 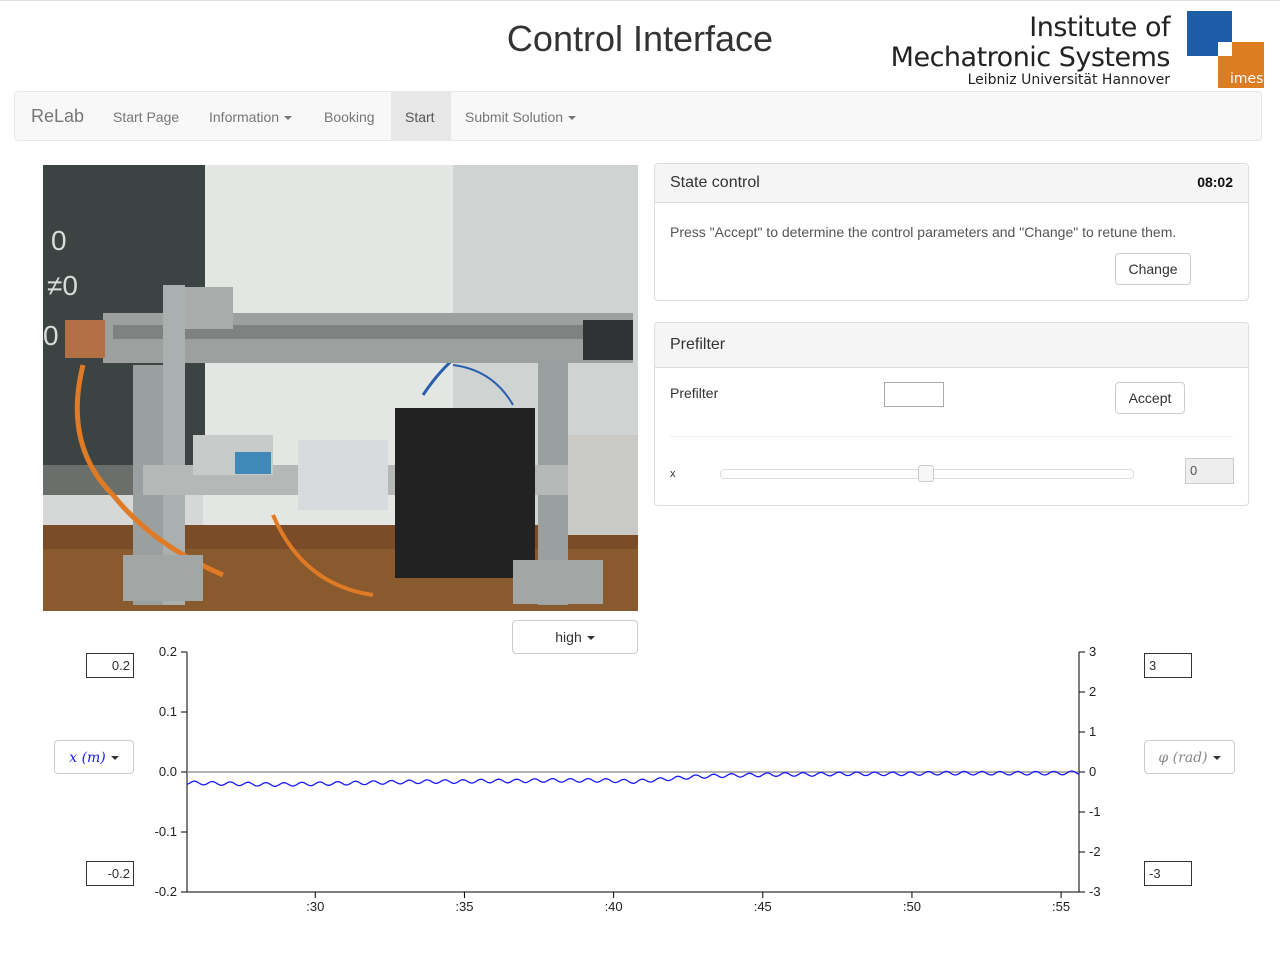 What do you see at coordinates (1068, 80) in the screenshot?
I see `logo-line-3: Leibniz Universität Hannover` at bounding box center [1068, 80].